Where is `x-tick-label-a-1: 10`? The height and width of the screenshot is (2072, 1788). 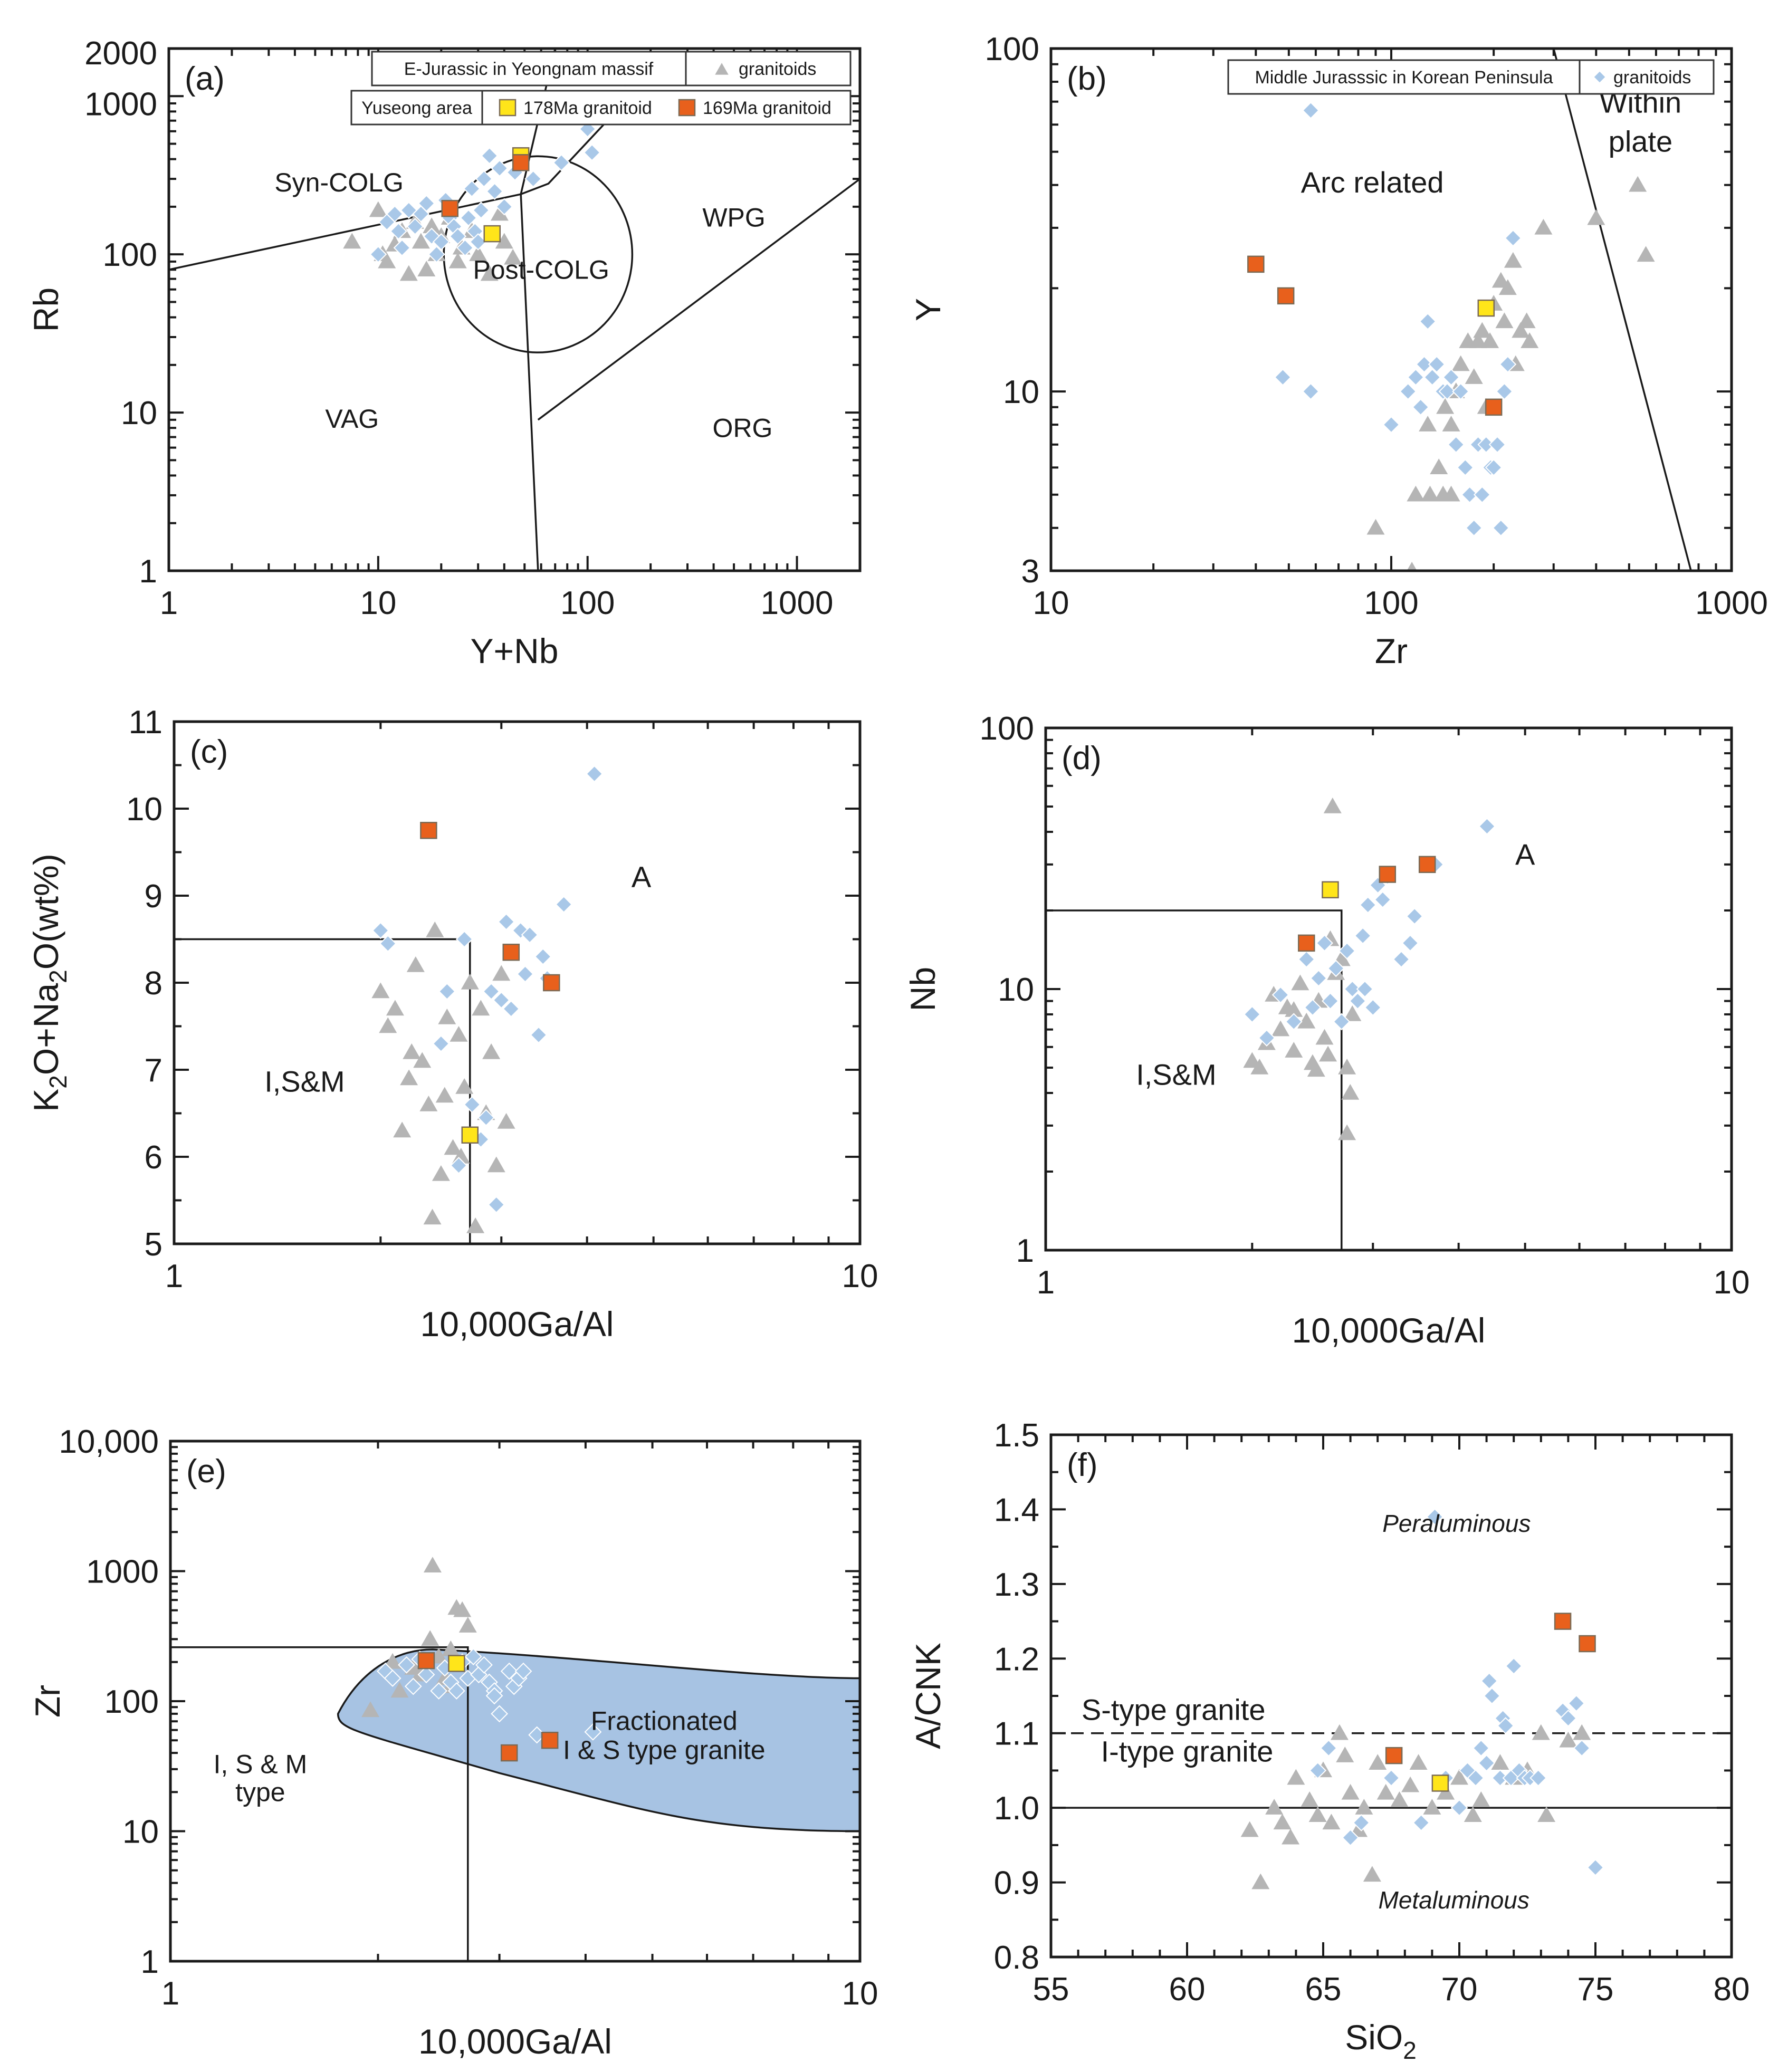
x-tick-label-a-1: 10 is located at coordinates (378, 603).